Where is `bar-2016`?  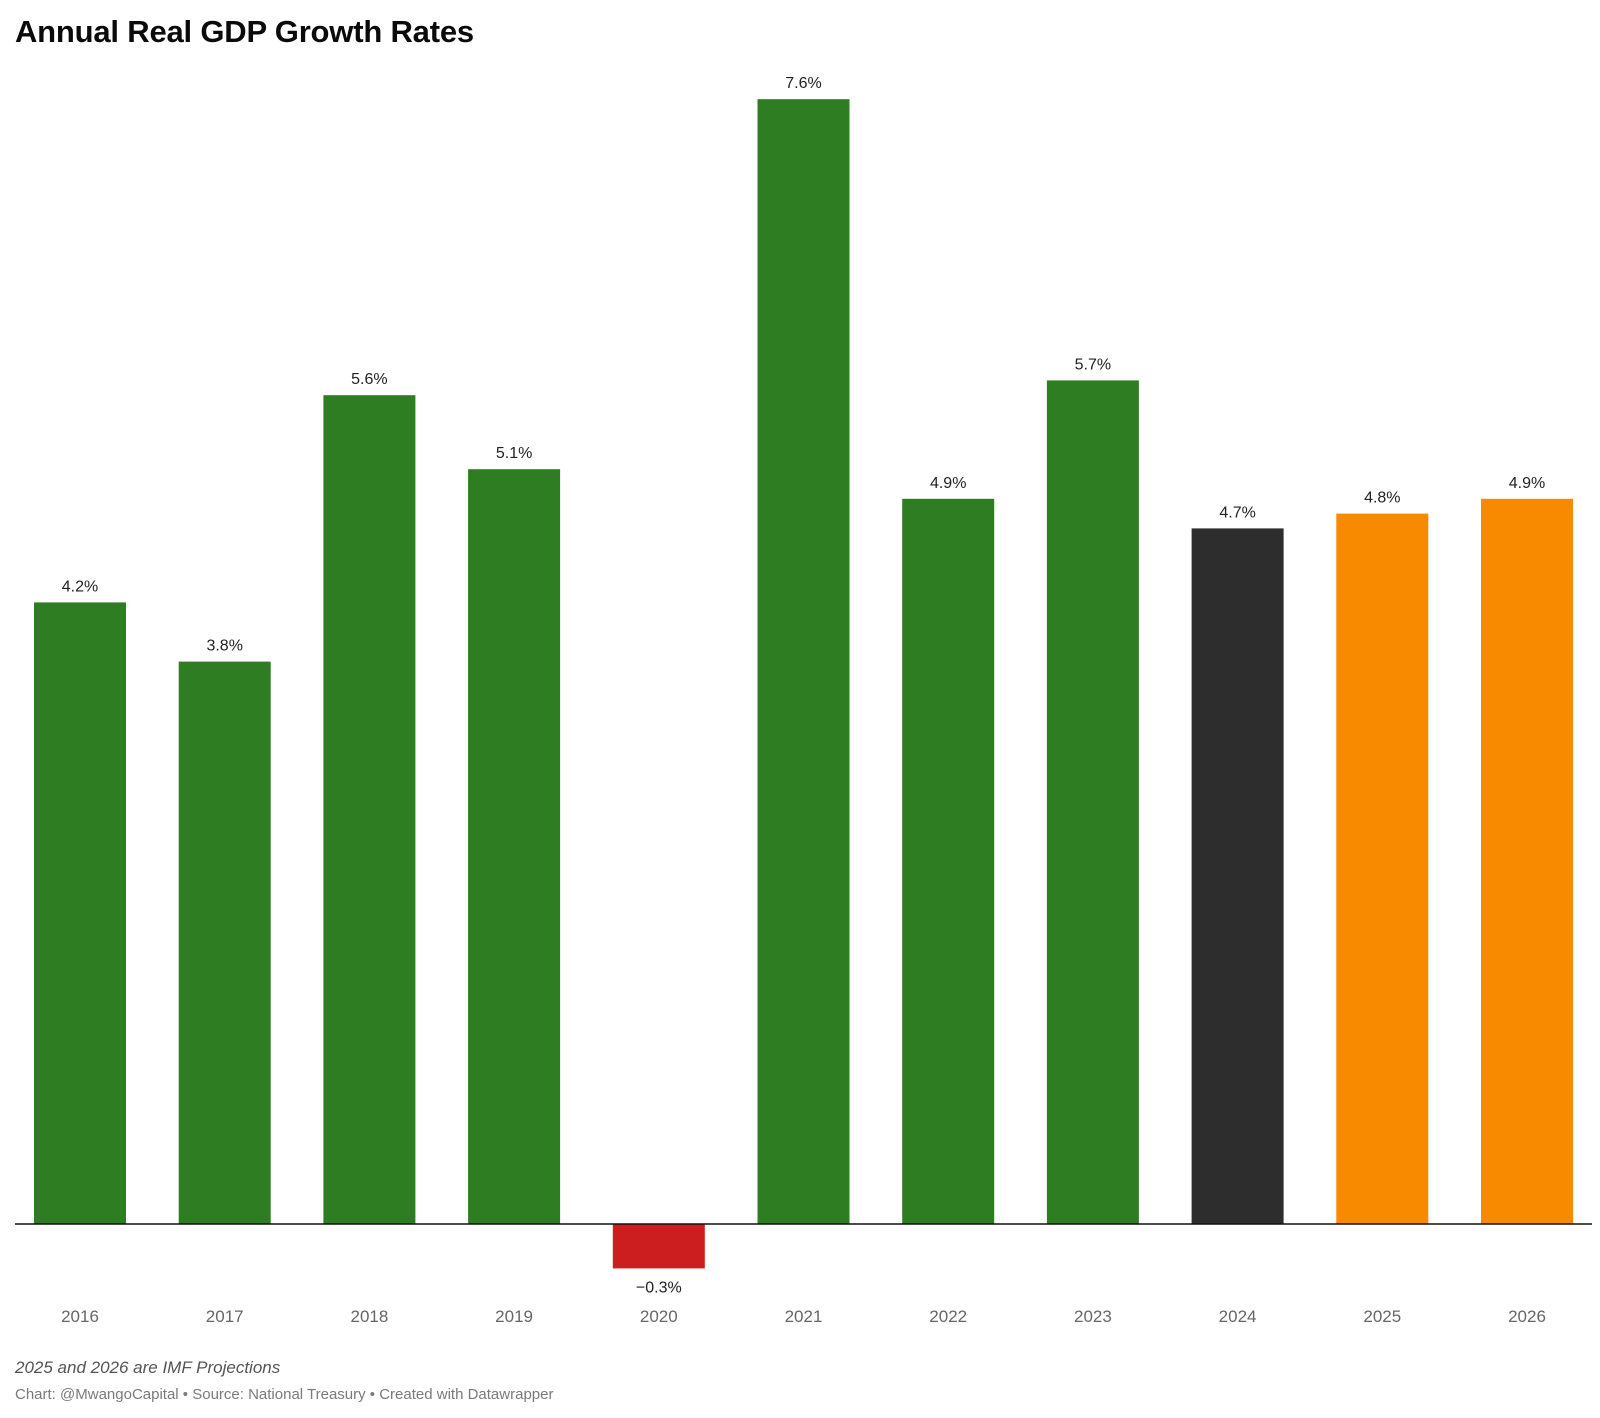
bar-2016 is located at coordinates (80, 913).